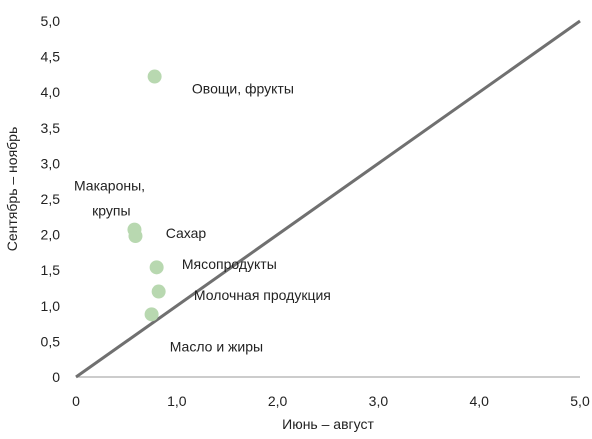 The width and height of the screenshot is (592, 439). I want to click on y-tick-label: 3,5, so click(51, 128).